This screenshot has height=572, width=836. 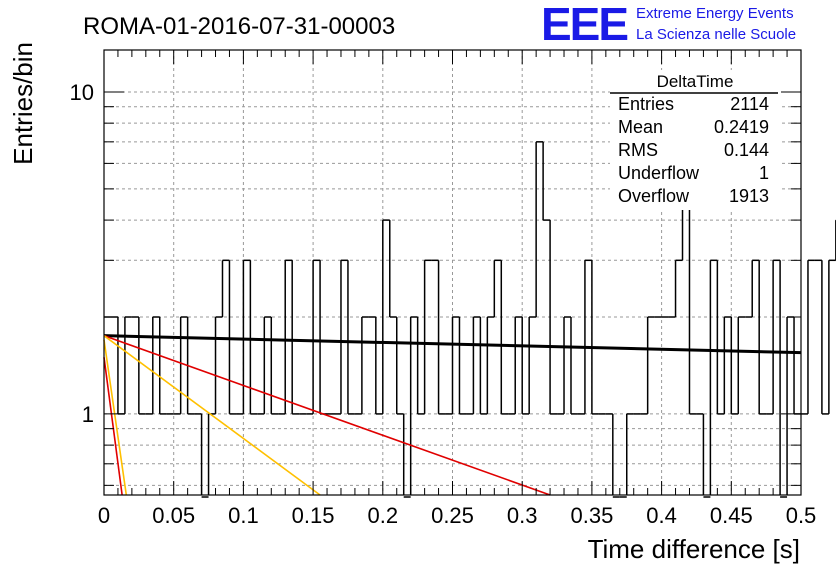 I want to click on stats-value: 0.144, so click(x=746, y=150).